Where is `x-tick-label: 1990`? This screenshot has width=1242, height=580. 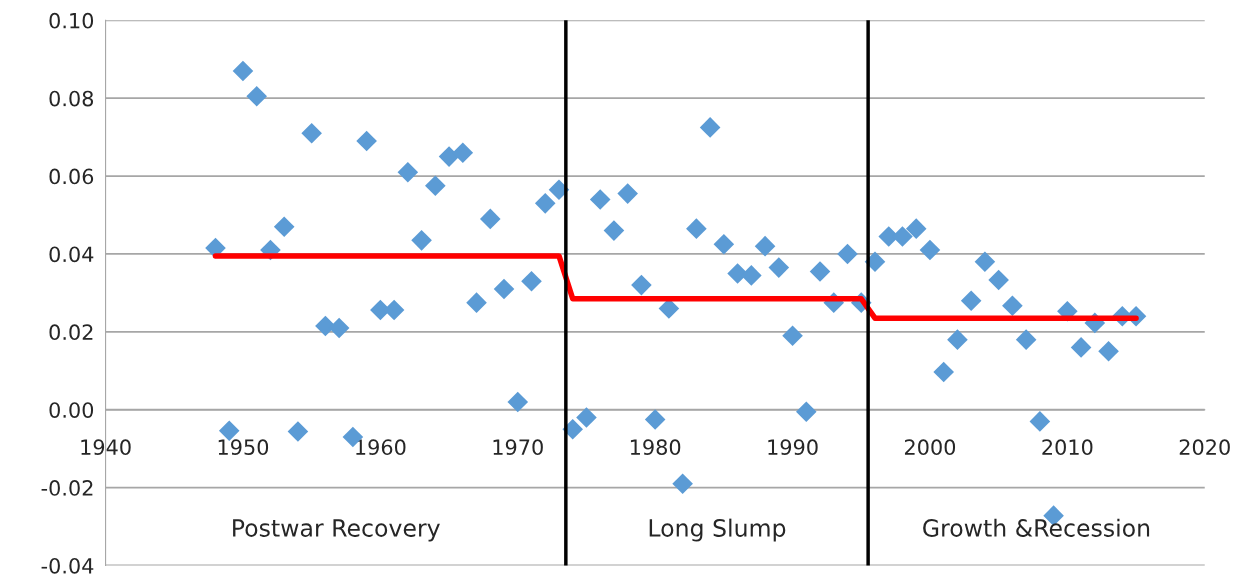 x-tick-label: 1990 is located at coordinates (793, 447).